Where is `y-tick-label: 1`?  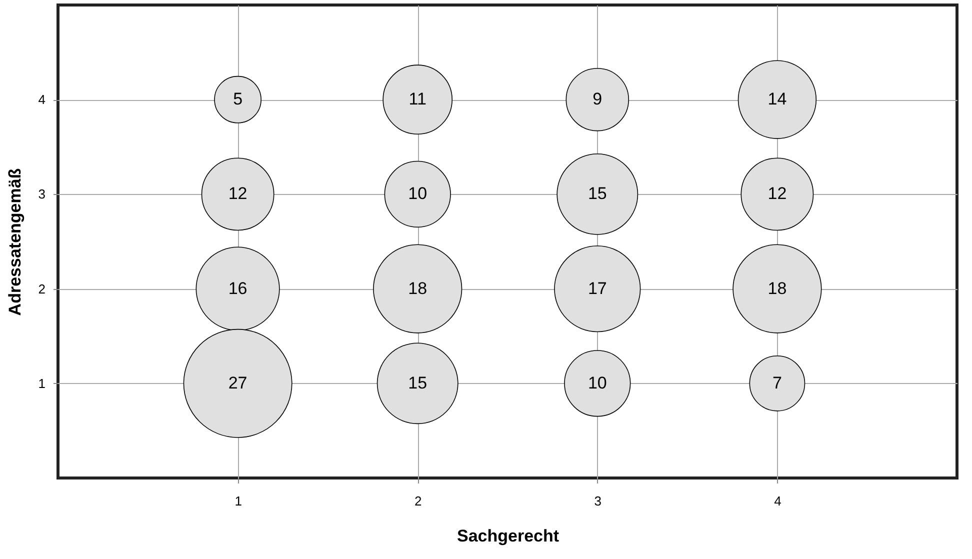
y-tick-label: 1 is located at coordinates (42, 383).